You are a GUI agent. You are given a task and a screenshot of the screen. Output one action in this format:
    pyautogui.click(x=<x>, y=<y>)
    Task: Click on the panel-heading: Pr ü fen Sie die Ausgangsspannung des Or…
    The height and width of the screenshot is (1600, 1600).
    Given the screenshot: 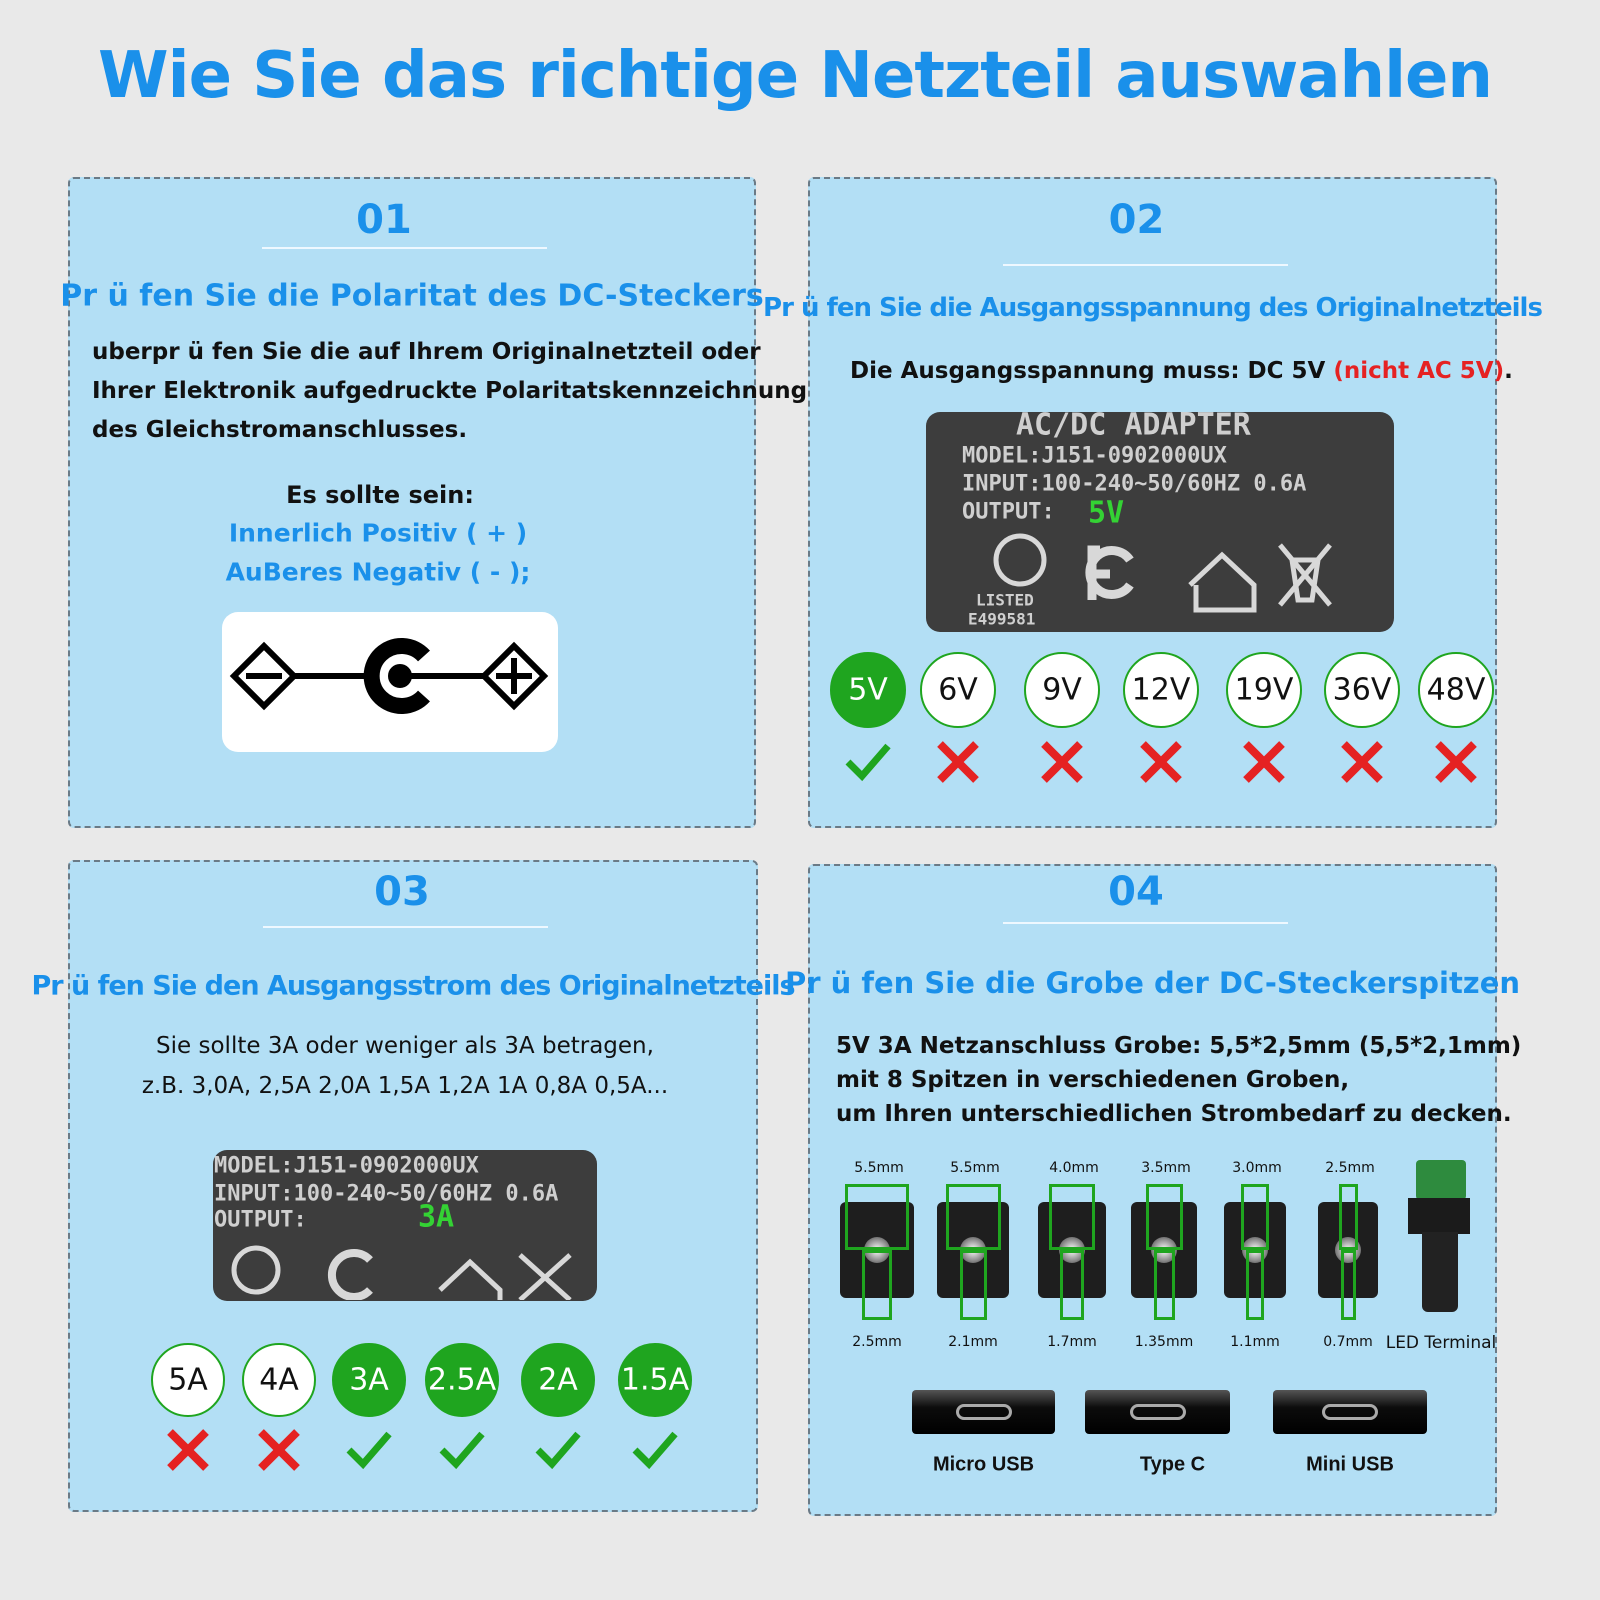 What is the action you would take?
    pyautogui.click(x=1153, y=308)
    